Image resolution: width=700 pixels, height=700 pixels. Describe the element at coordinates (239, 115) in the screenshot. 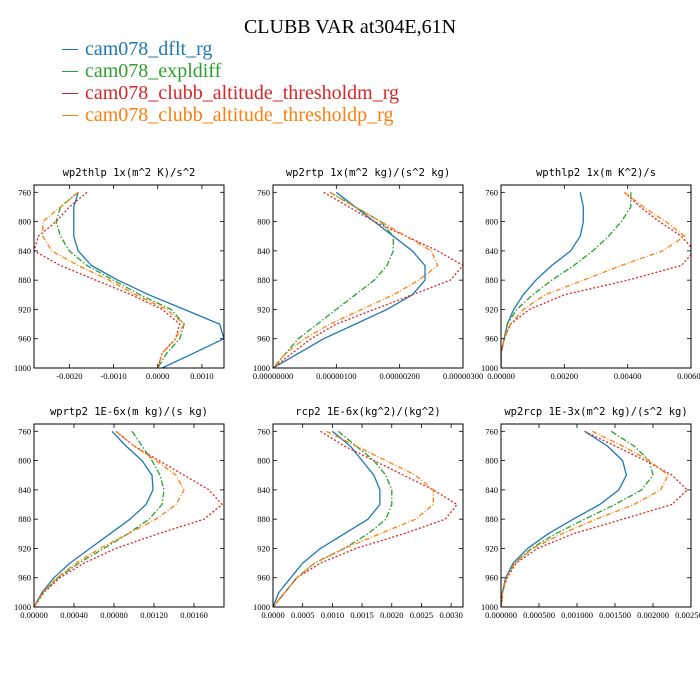

I see `legend-label: cam078_clubb_altitude_thresholdp_rg` at that location.